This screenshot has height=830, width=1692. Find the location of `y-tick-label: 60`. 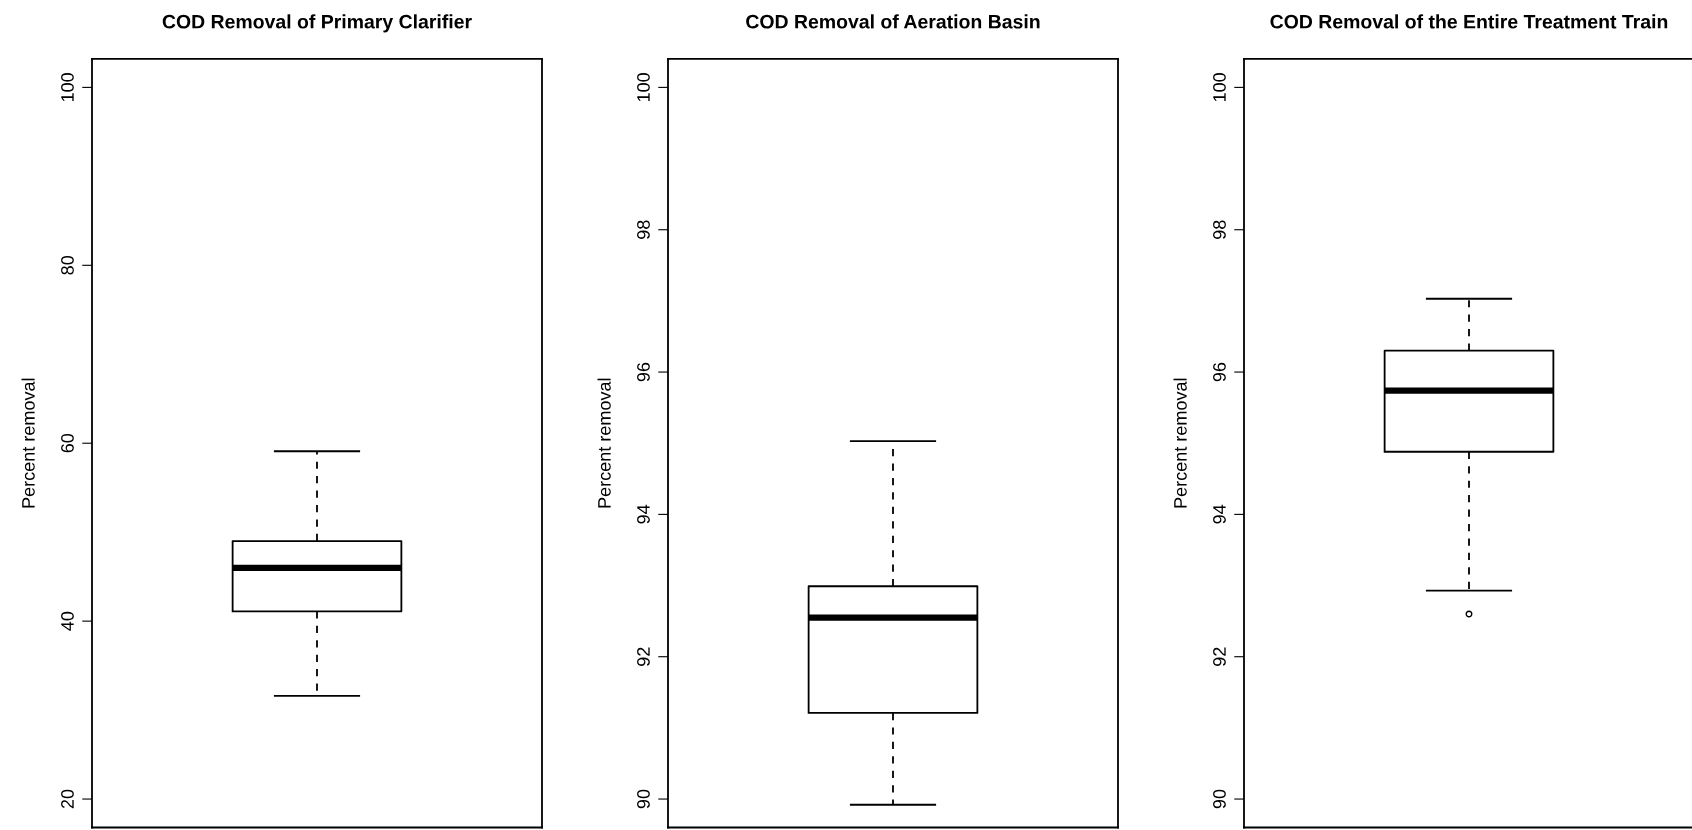

y-tick-label: 60 is located at coordinates (67, 443).